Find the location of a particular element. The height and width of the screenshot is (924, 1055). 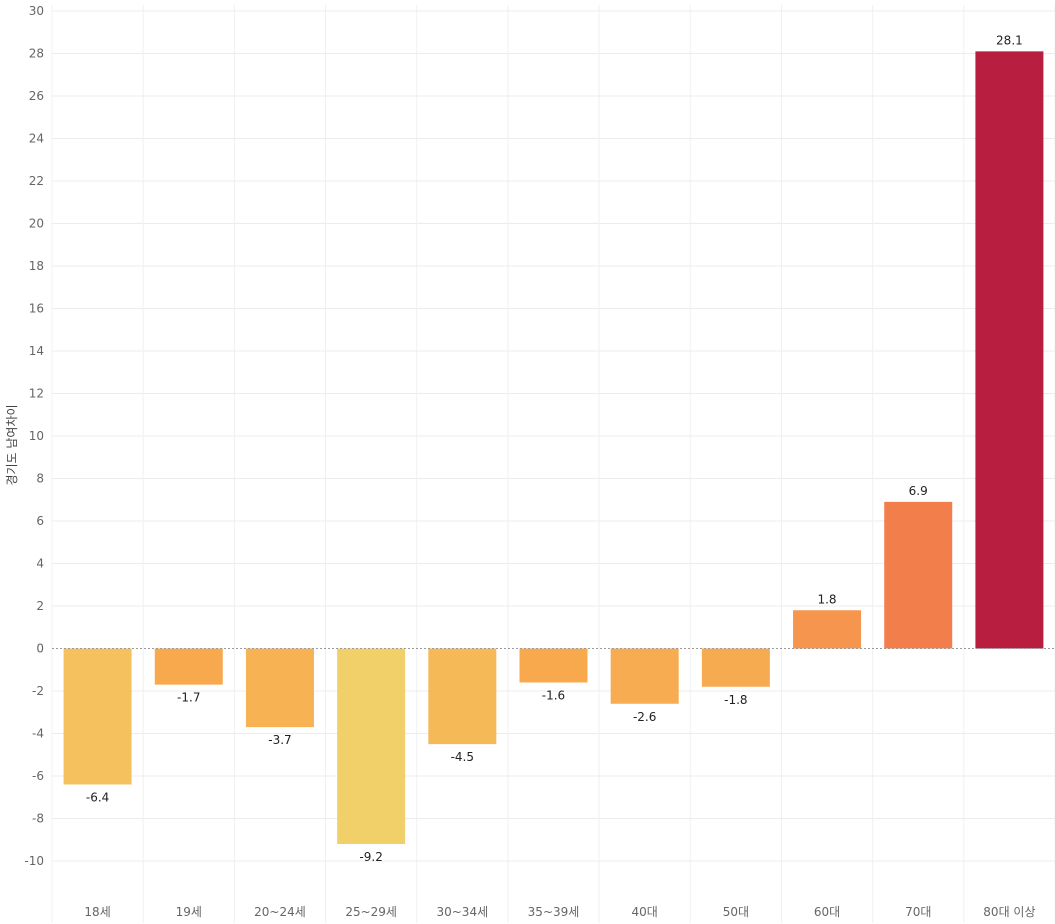

y-tick-label: 18 is located at coordinates (36, 266).